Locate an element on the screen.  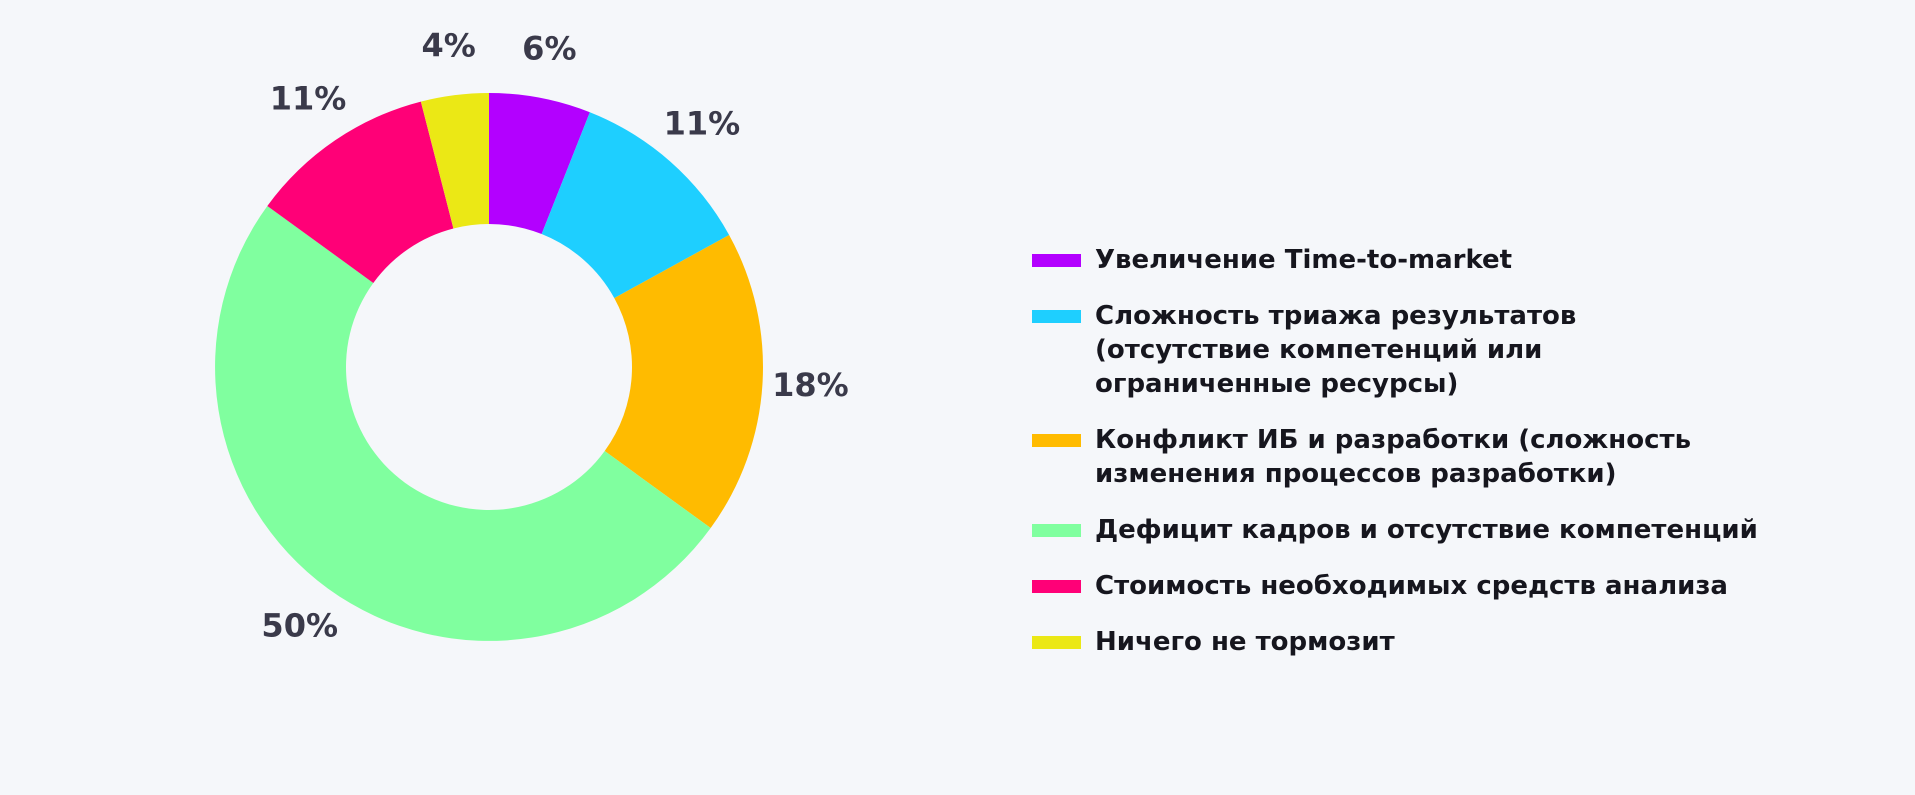
legend-label: Стоимость необходимых средств анализа is located at coordinates (1411, 586).